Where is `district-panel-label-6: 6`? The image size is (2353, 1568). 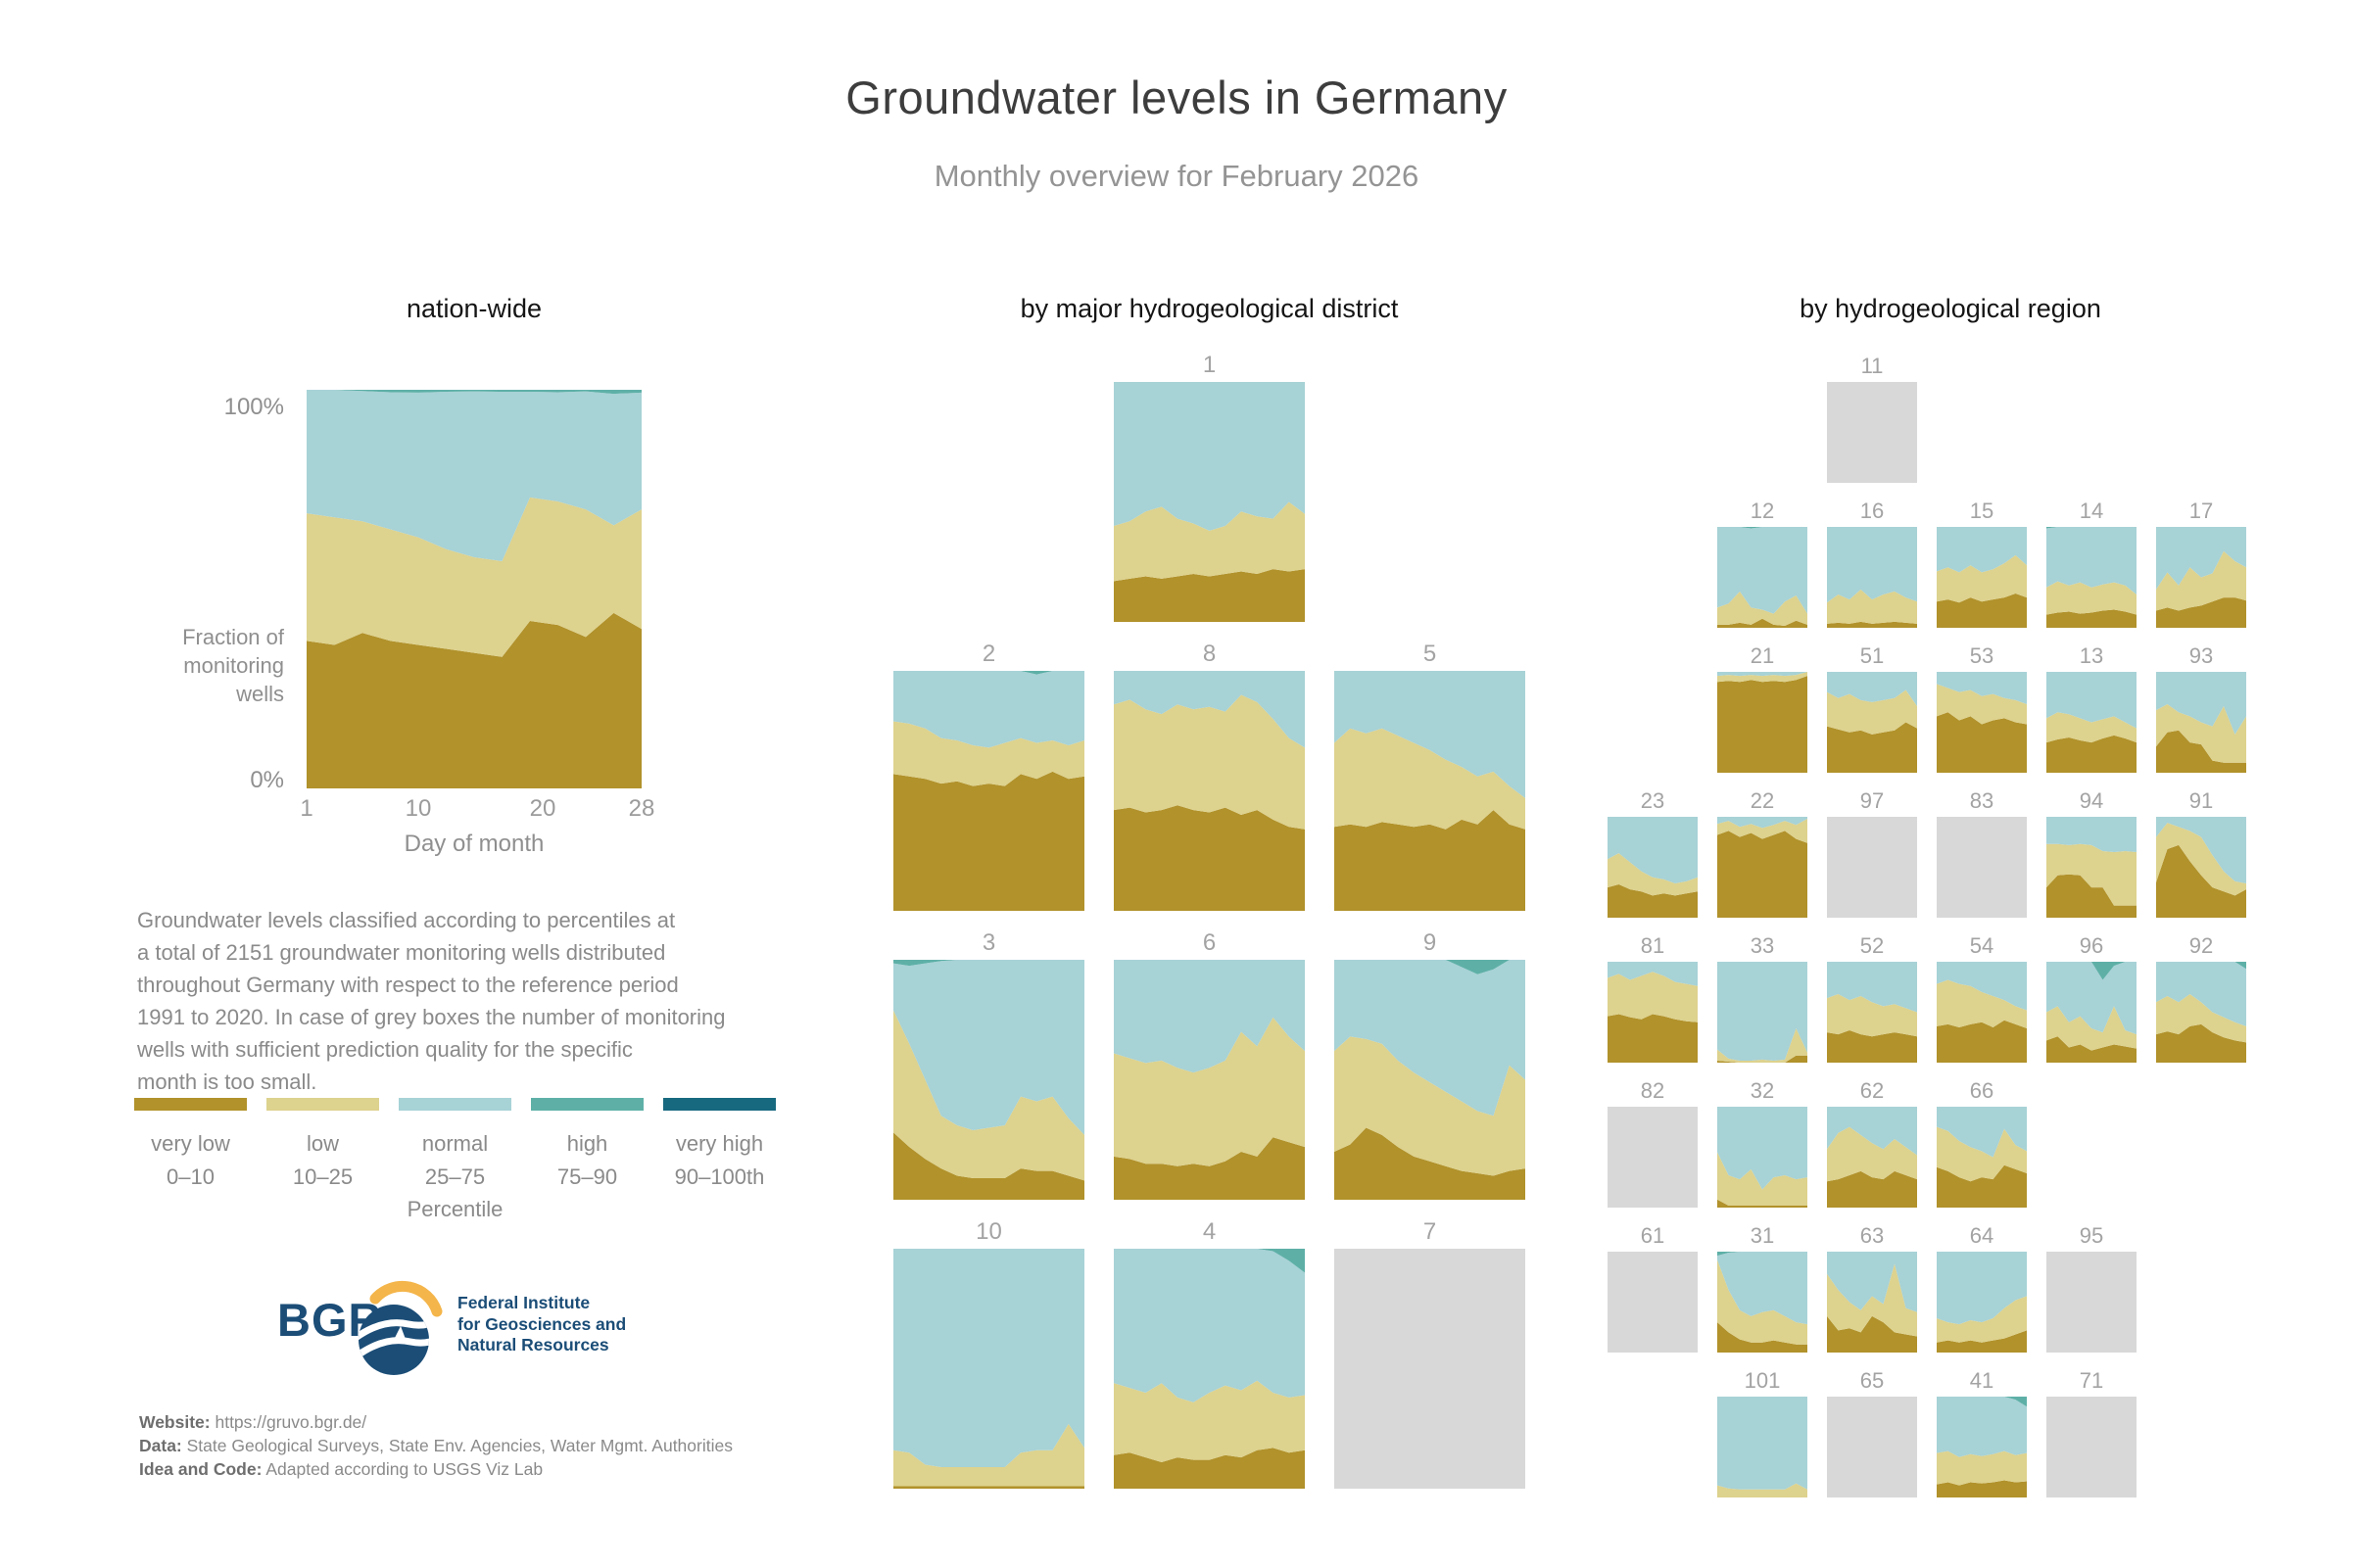 district-panel-label-6: 6 is located at coordinates (1209, 942).